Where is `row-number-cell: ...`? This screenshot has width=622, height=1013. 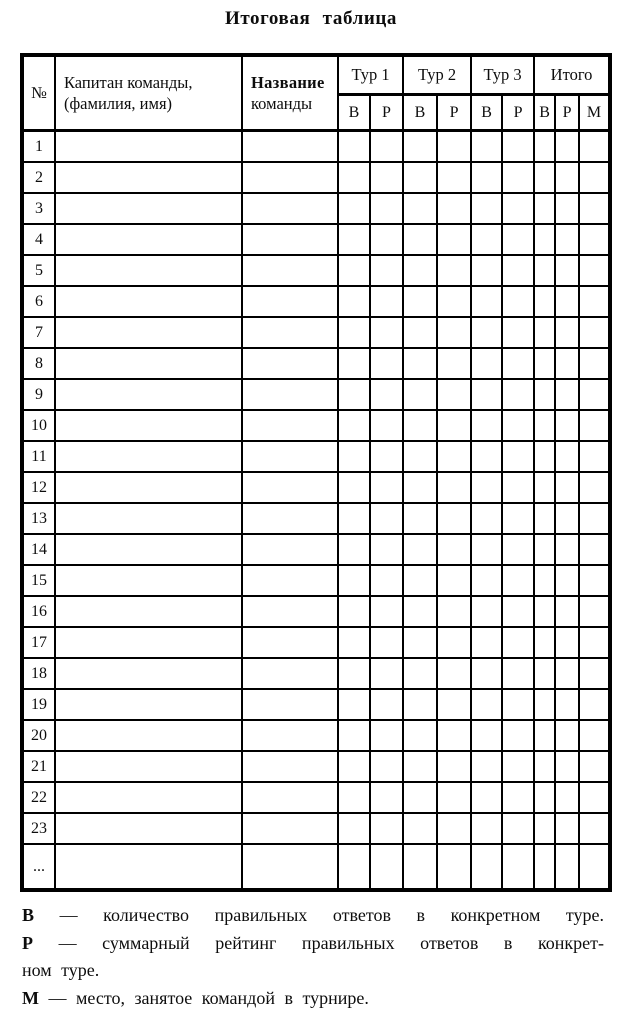 row-number-cell: ... is located at coordinates (38, 867).